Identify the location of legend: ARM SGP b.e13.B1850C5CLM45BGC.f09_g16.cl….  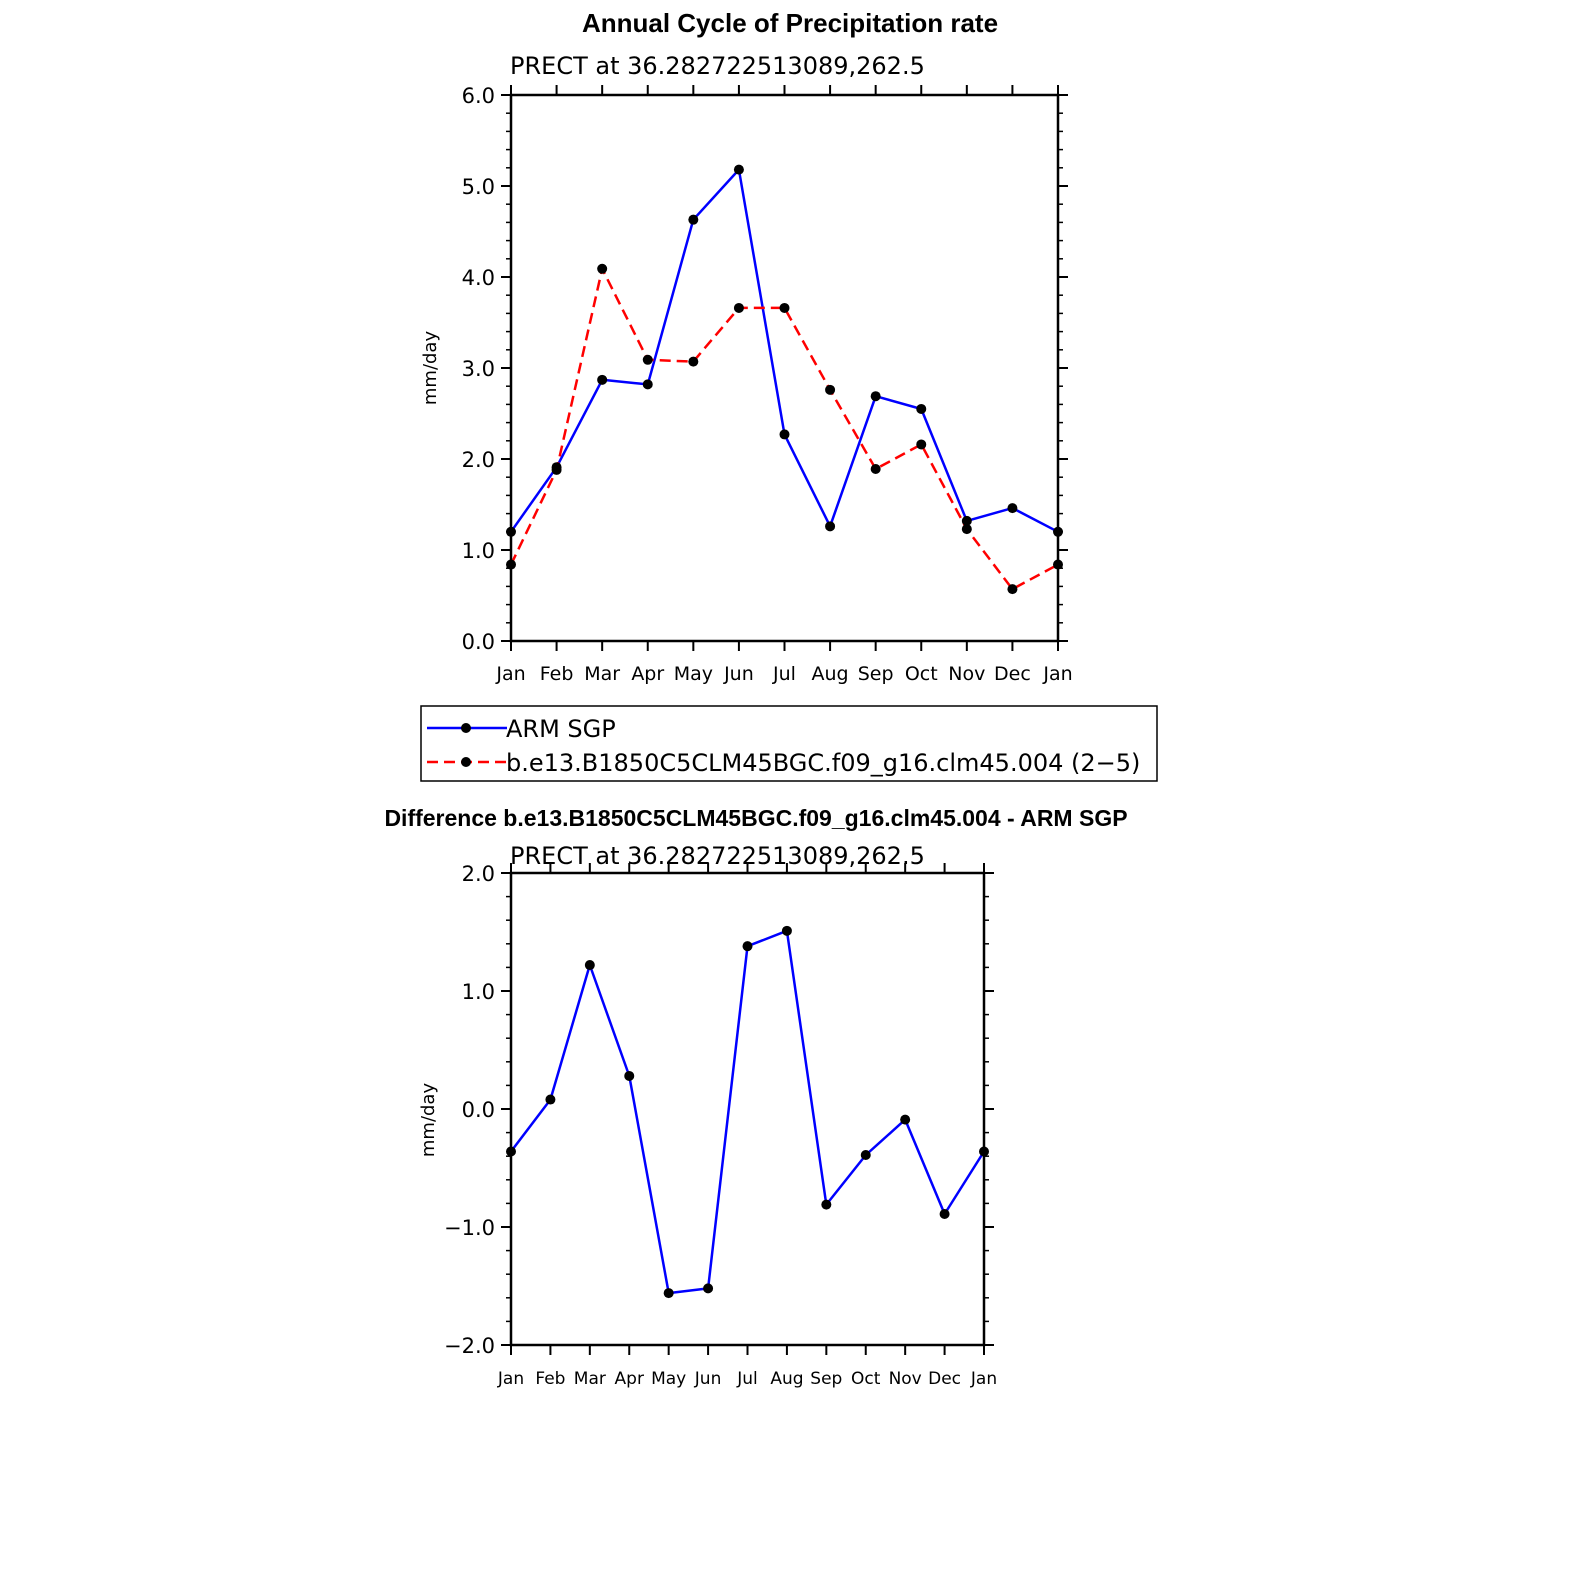
(789, 743).